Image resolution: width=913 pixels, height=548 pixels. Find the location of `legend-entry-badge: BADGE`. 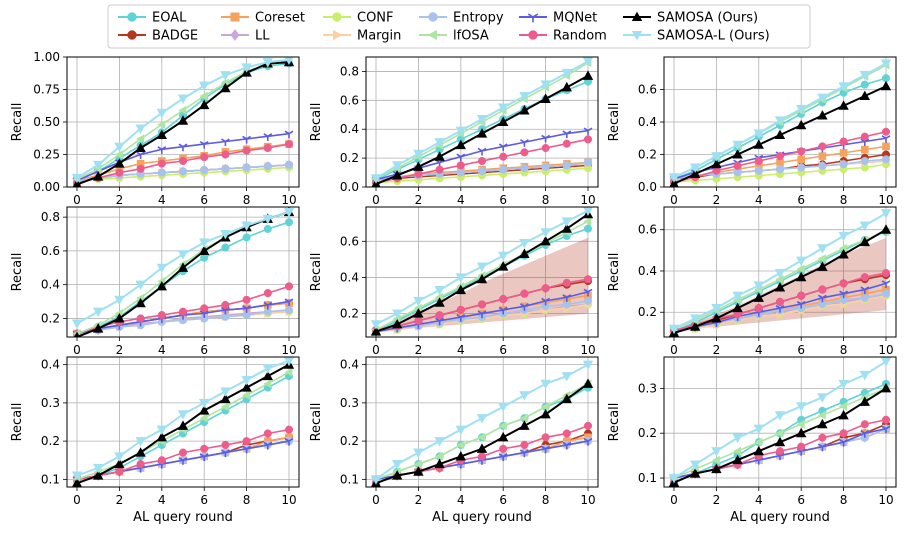

legend-entry-badge: BADGE is located at coordinates (158, 36).